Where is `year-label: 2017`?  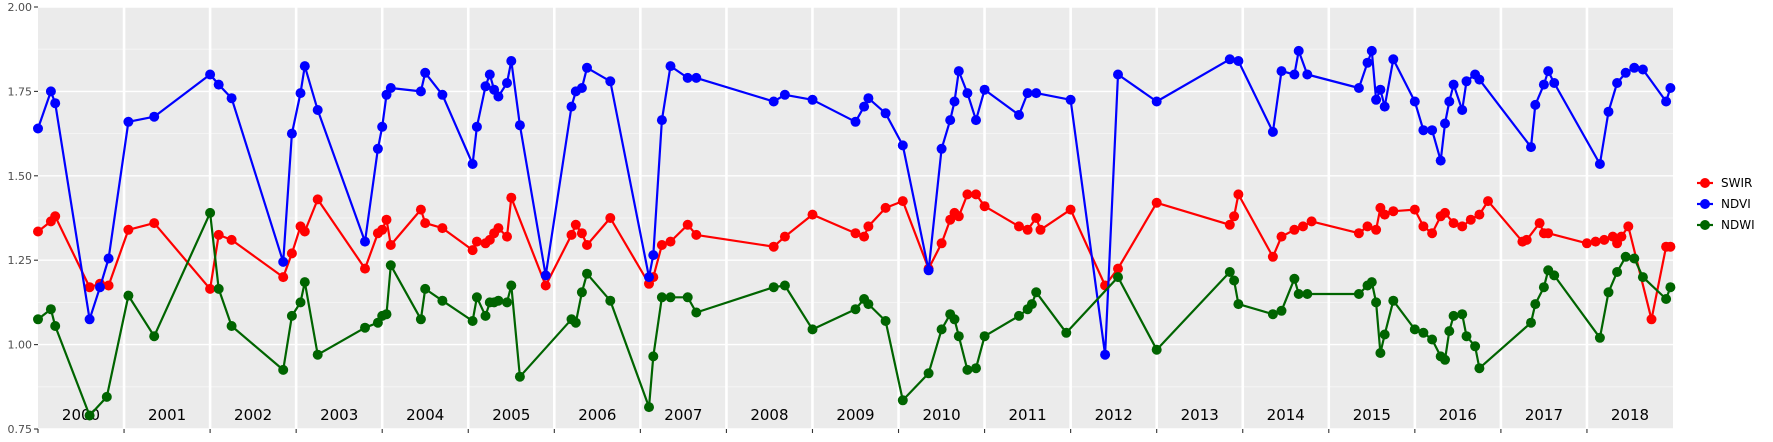
year-label: 2017 is located at coordinates (1544, 415).